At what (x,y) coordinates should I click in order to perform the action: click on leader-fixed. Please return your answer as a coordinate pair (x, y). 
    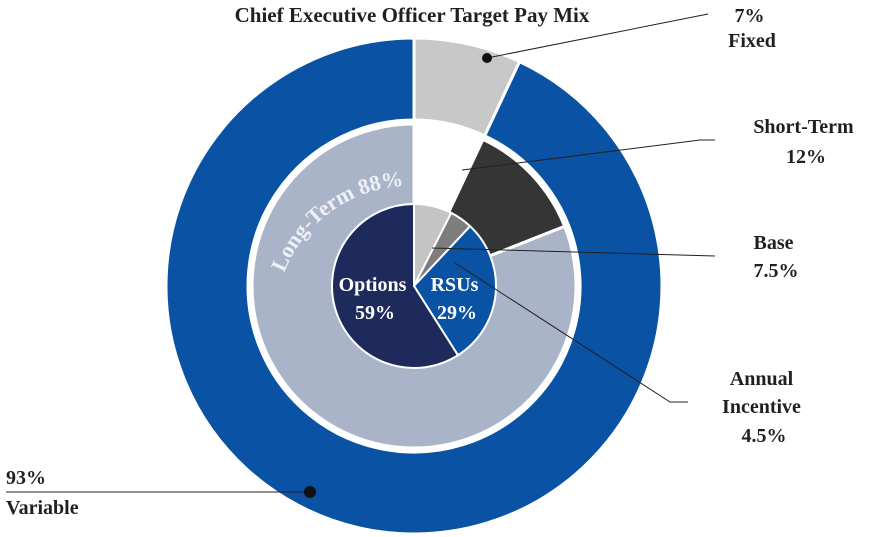
    Looking at the image, I should click on (597, 36).